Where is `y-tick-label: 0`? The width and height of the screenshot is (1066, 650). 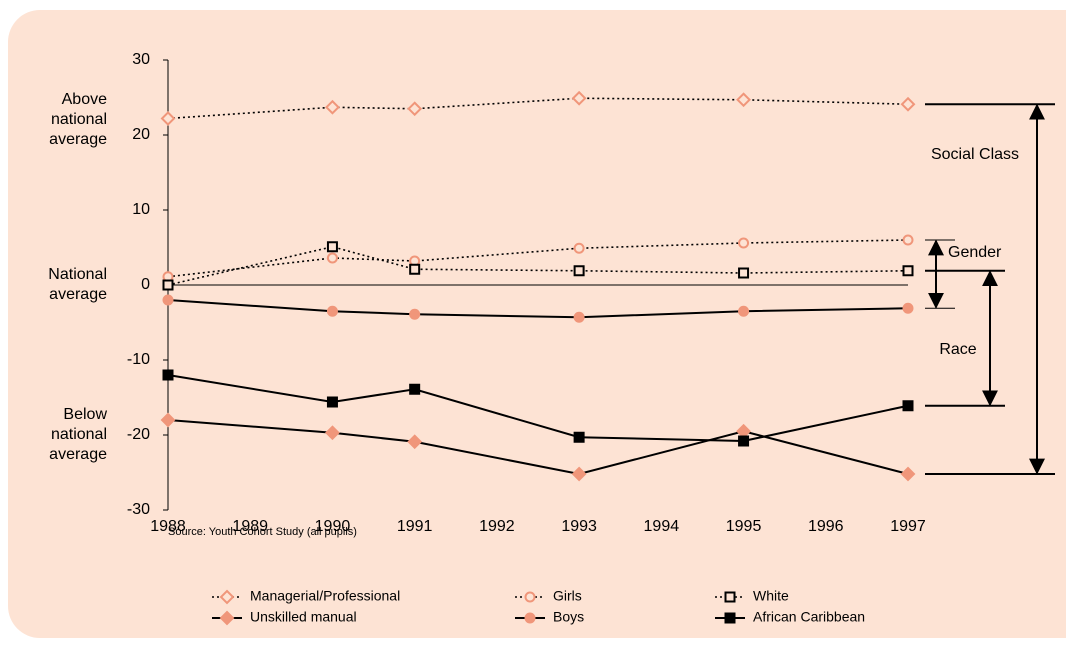 y-tick-label: 0 is located at coordinates (145, 284).